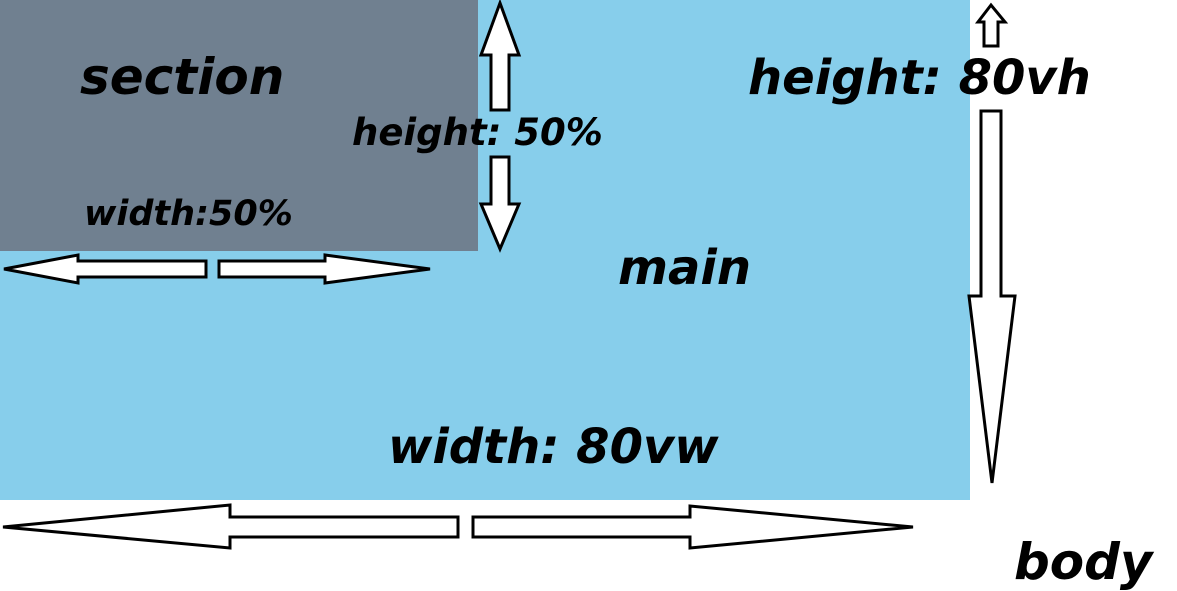 The image size is (1177, 591). Describe the element at coordinates (105, 269) in the screenshot. I see `section-width-left-arrow` at that location.